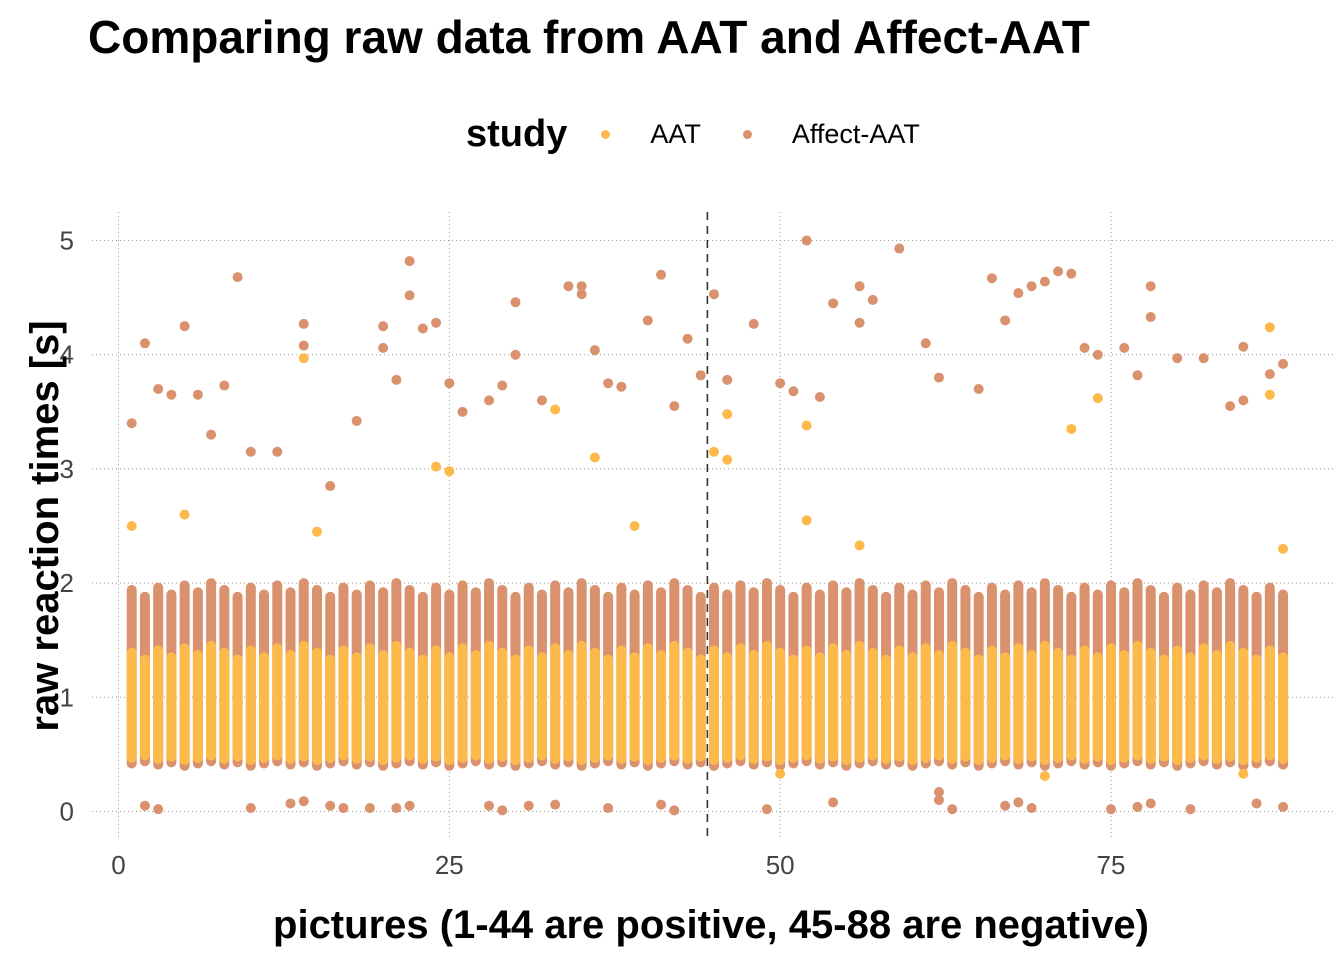 This screenshot has width=1344, height=960. Describe the element at coordinates (449, 865) in the screenshot. I see `x-tick-label-25: 25` at that location.